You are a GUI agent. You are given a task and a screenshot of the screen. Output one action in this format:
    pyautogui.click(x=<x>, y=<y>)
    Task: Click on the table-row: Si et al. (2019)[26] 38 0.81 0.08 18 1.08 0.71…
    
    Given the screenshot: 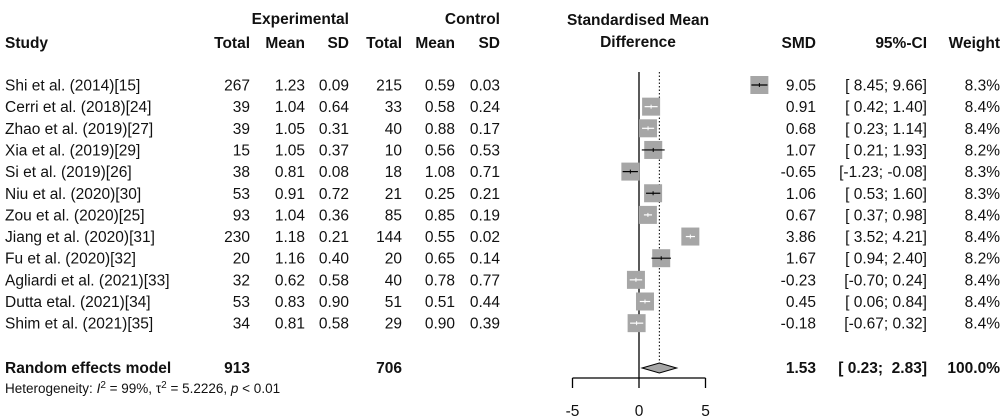 What is the action you would take?
    pyautogui.click(x=502, y=172)
    